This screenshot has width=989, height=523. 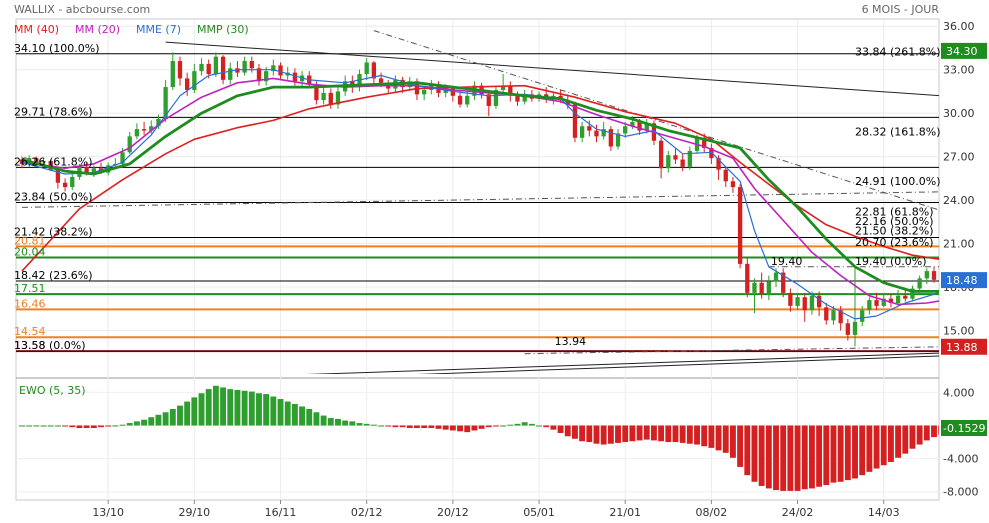 What do you see at coordinates (964, 346) in the screenshot?
I see `price-badge` at bounding box center [964, 346].